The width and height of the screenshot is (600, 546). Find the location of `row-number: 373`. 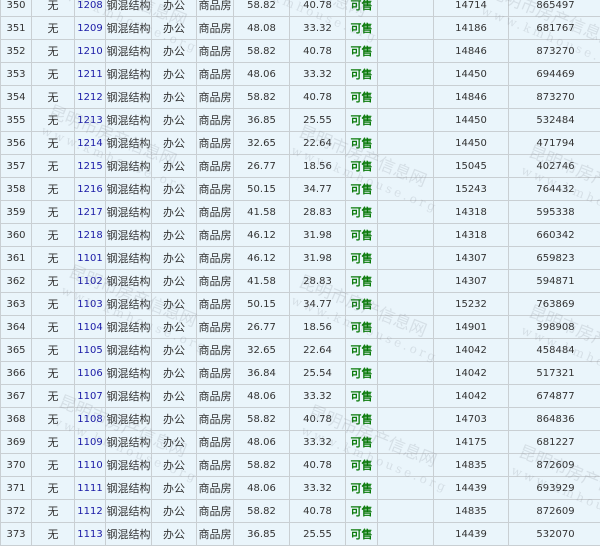

row-number: 373 is located at coordinates (16, 534).